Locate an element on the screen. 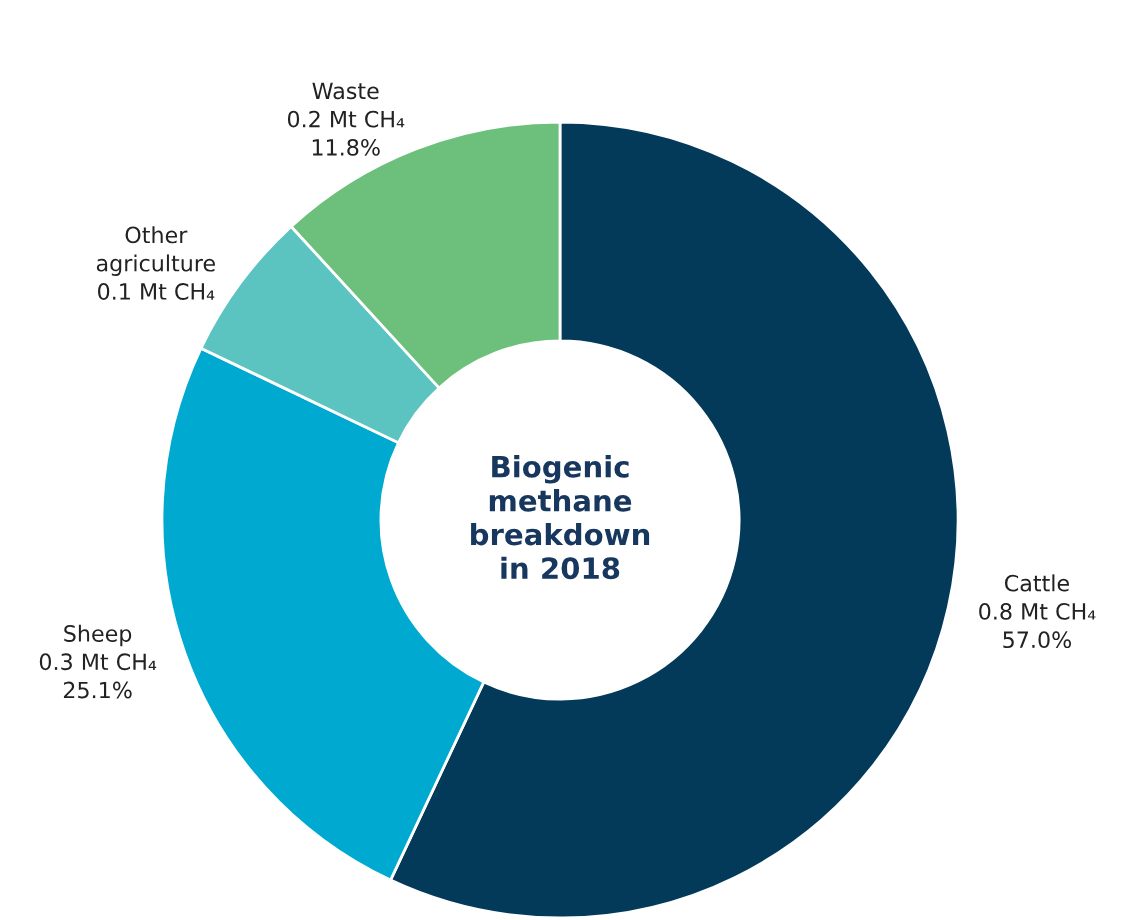 The height and width of the screenshot is (920, 1132). data-label: 11.8% is located at coordinates (346, 147).